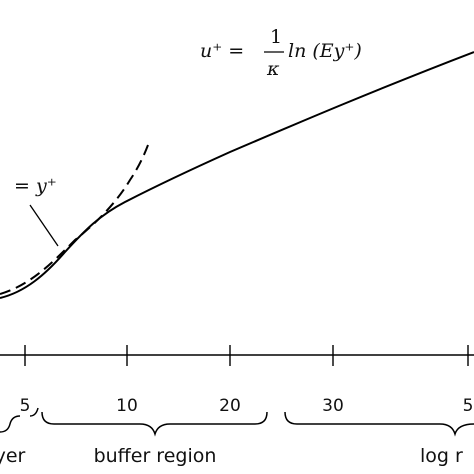 Image resolution: width=474 pixels, height=474 pixels. What do you see at coordinates (276, 37) in the screenshot?
I see `eq-num: 1` at bounding box center [276, 37].